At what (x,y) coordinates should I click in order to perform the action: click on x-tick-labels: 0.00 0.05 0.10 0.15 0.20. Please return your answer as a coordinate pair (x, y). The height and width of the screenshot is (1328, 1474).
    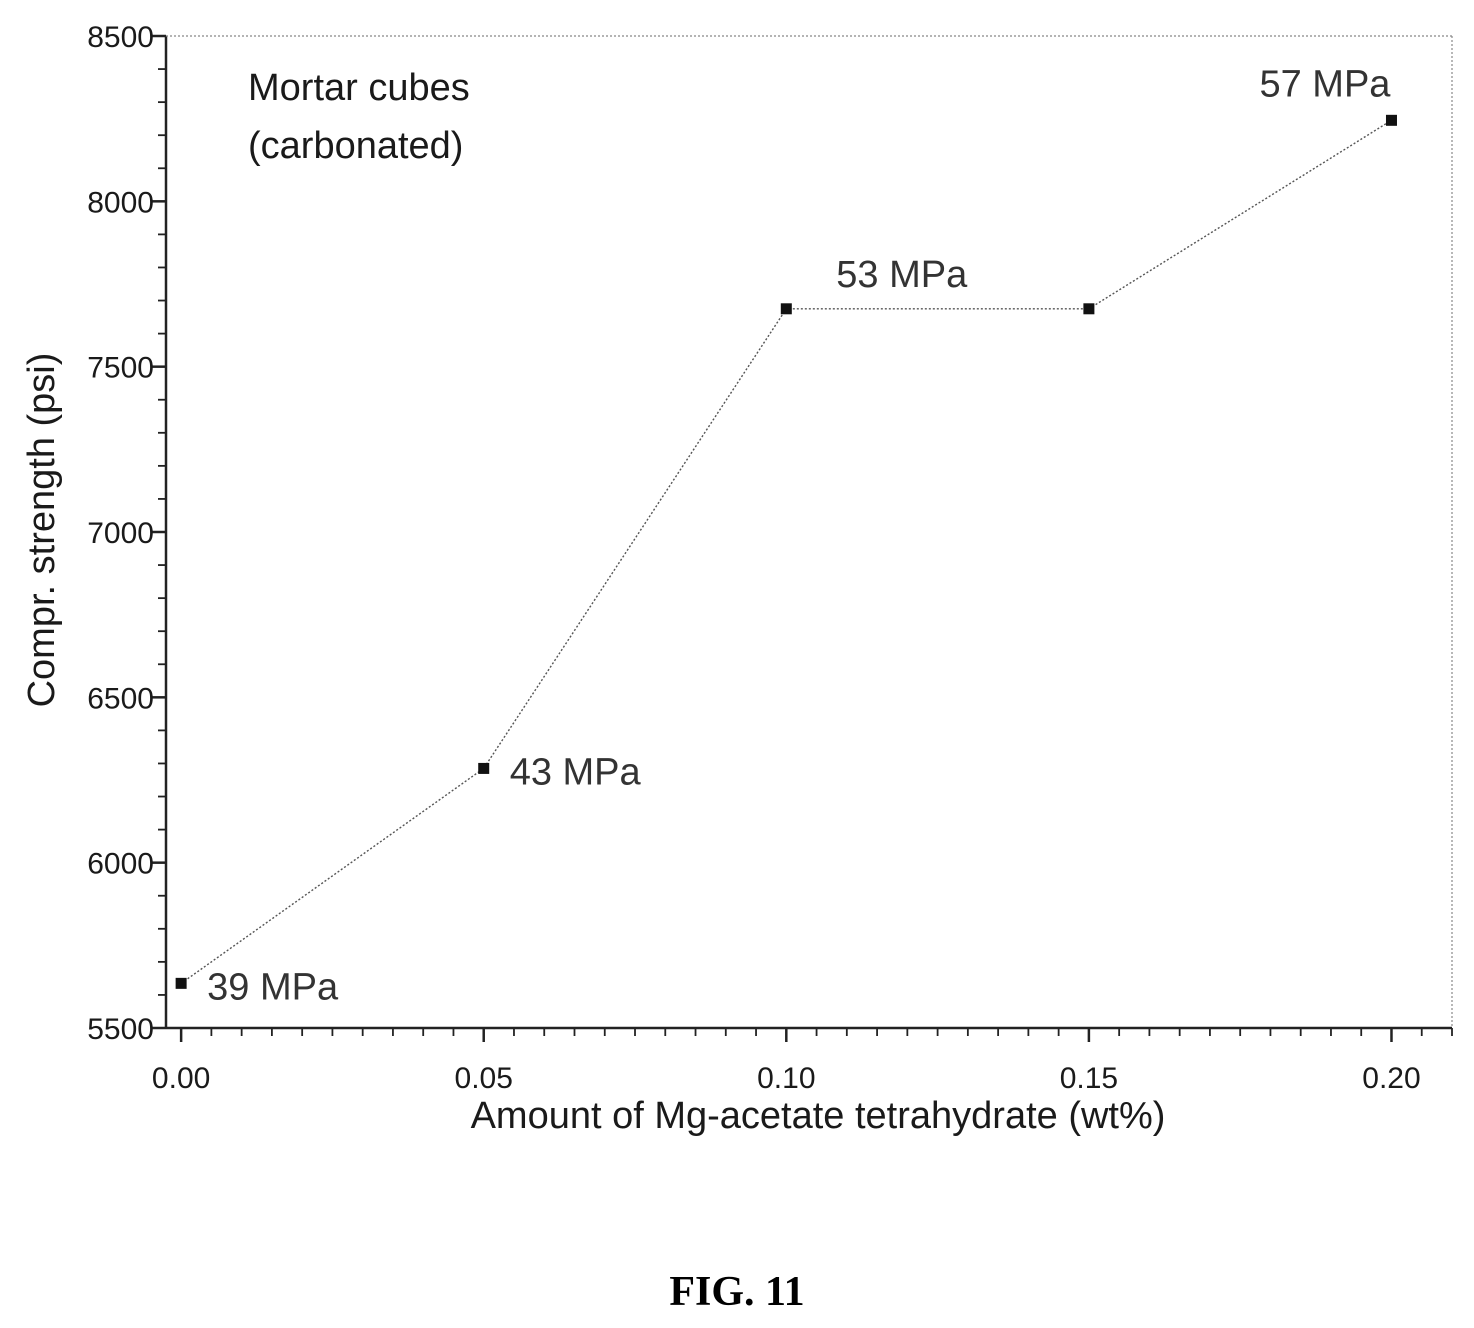
    Looking at the image, I should click on (786, 1078).